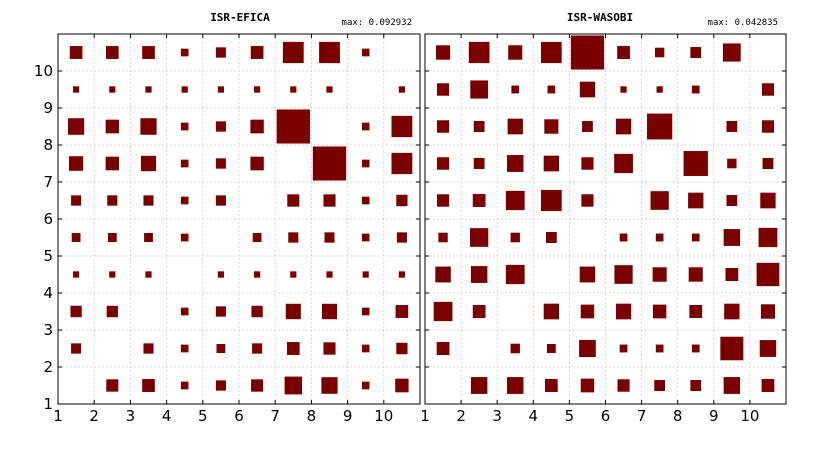 The width and height of the screenshot is (830, 456). Describe the element at coordinates (623, 348) in the screenshot. I see `cell-square-r2-c6` at that location.